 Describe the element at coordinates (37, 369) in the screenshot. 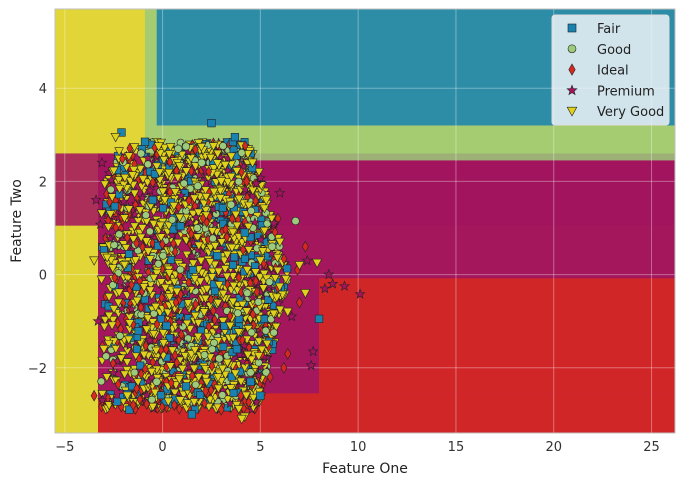

I see `y-tick-label: −2` at that location.